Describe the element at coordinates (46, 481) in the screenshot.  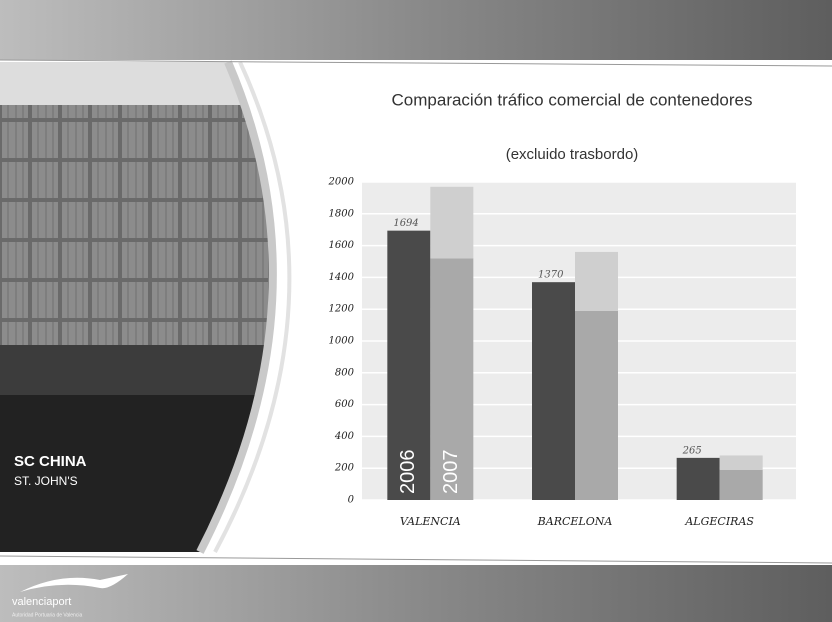
I see `ship-port: ST. JOHN'S` at that location.